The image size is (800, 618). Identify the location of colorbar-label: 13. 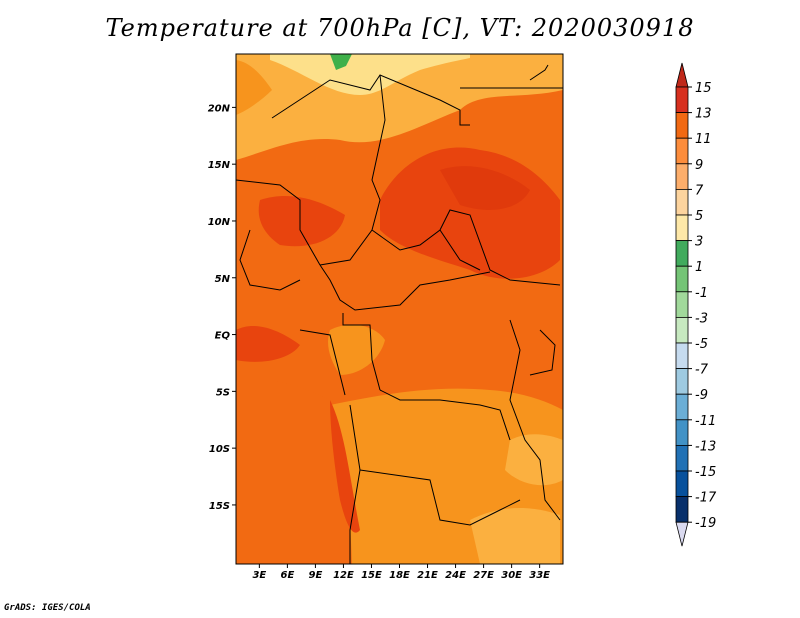
(703, 114).